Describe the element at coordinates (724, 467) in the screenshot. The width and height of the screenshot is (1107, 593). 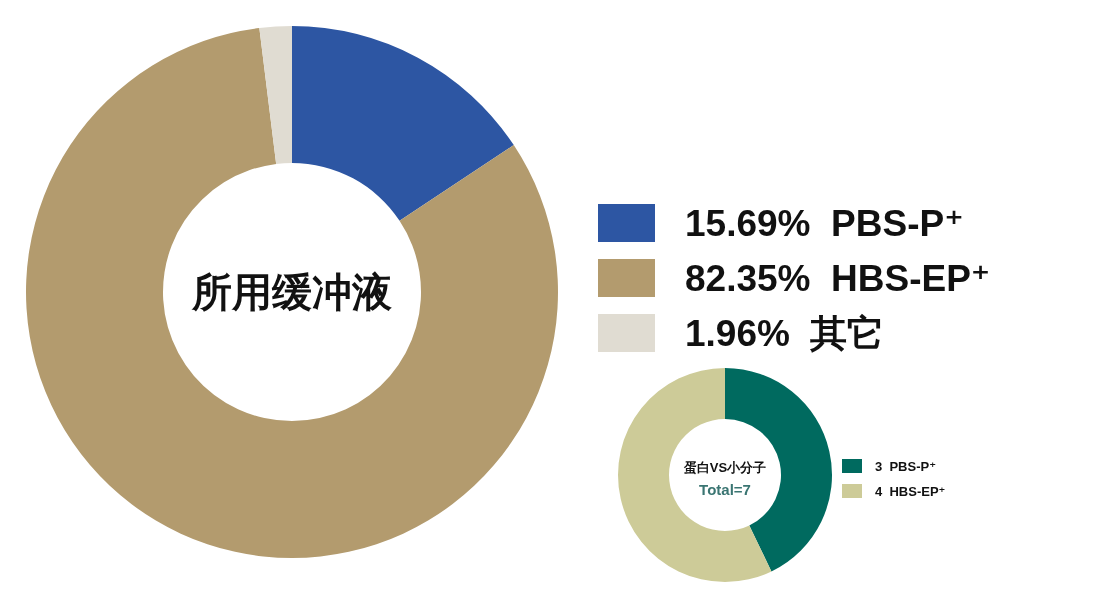
I see `text: 蛋白VS小分子` at that location.